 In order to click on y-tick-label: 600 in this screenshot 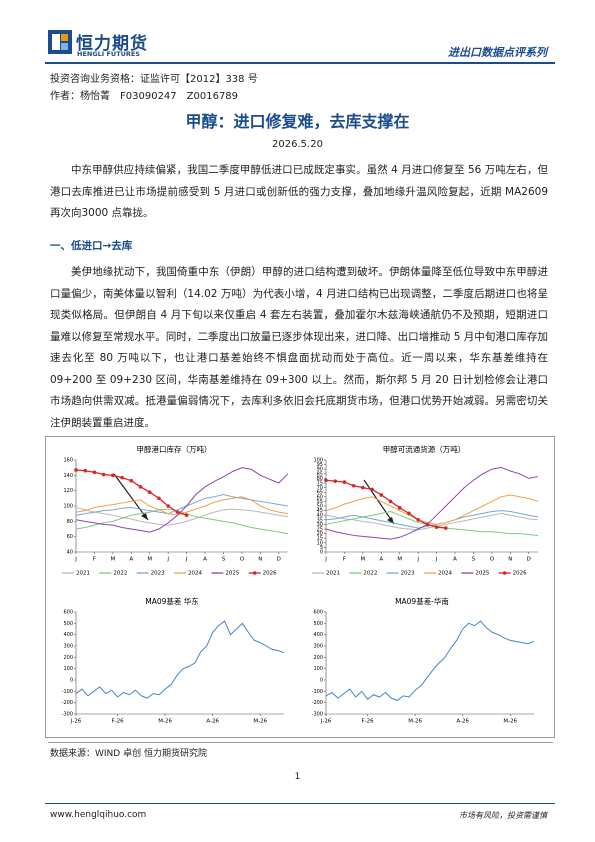, I will do `click(318, 613)`.